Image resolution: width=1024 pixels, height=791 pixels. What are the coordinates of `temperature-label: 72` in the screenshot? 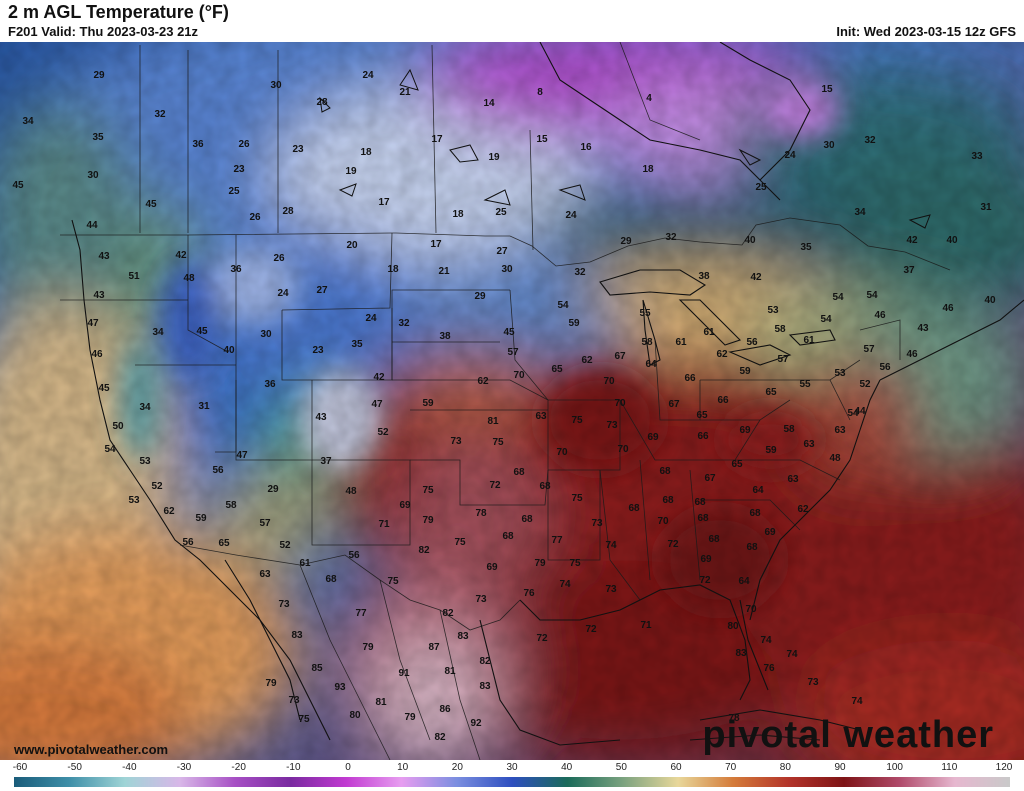 It's located at (705, 580).